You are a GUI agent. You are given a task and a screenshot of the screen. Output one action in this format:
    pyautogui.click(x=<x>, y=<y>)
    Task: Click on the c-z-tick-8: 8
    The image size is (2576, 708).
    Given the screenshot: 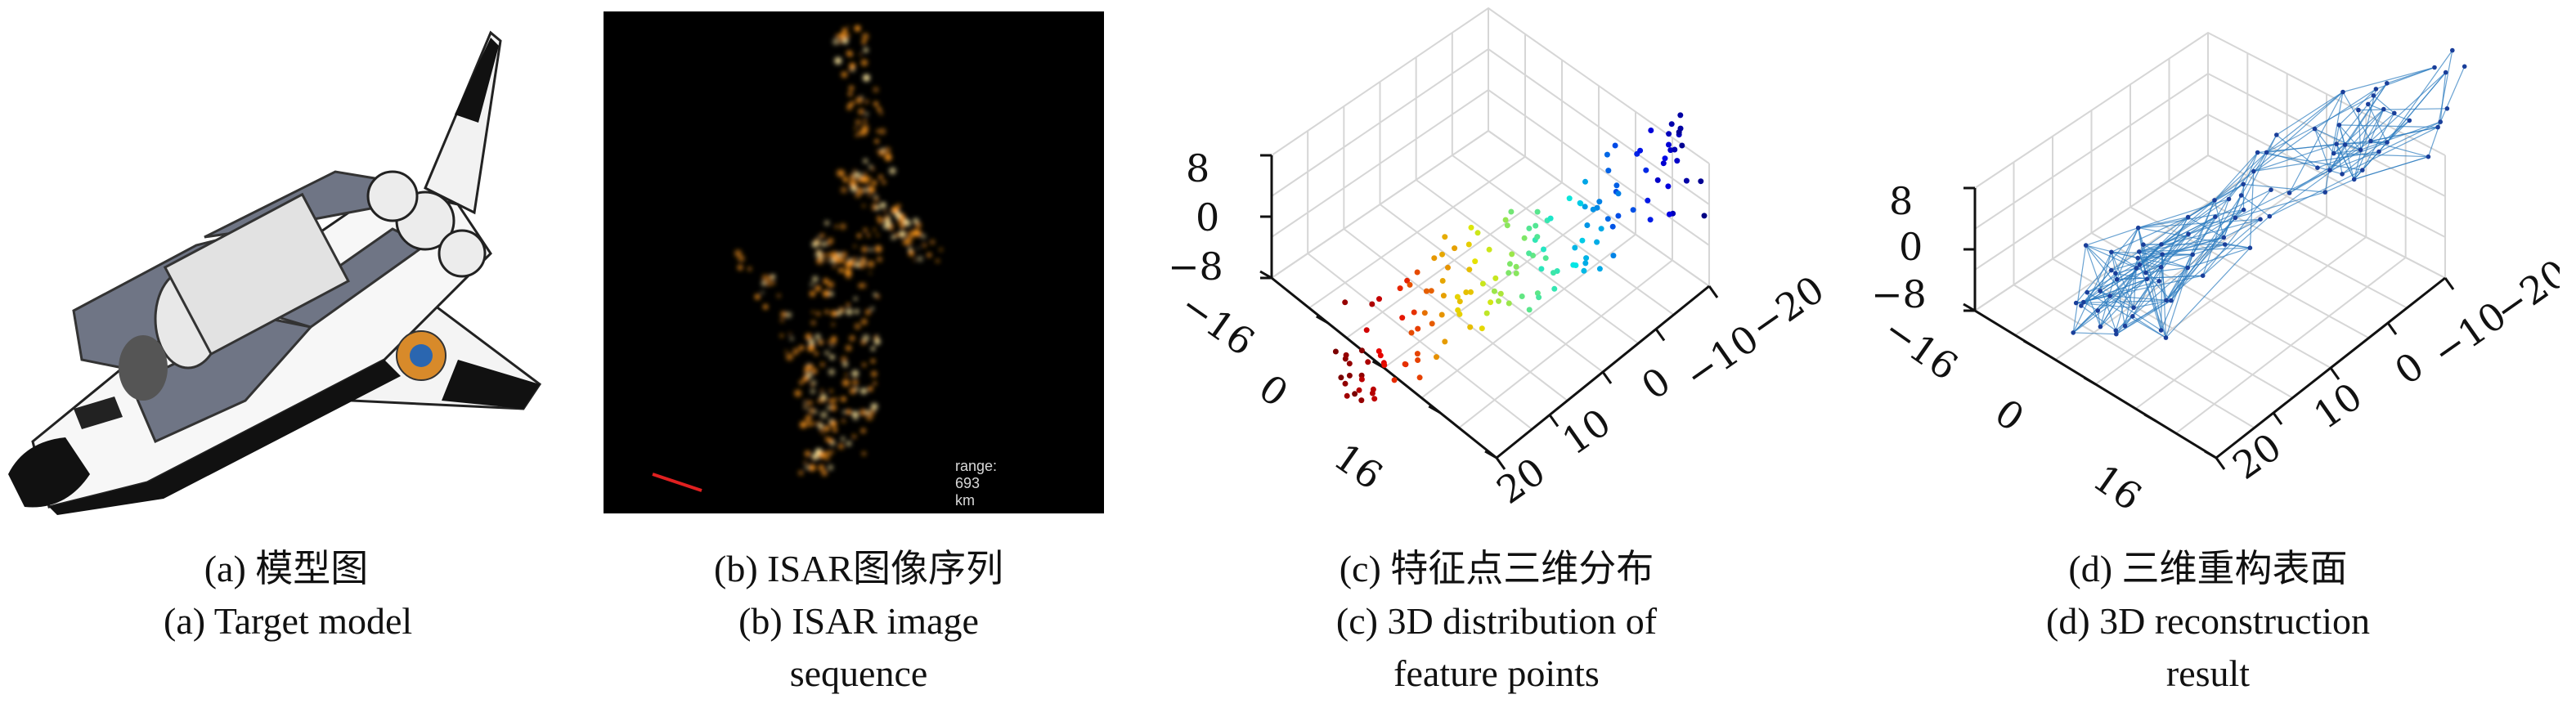 What is the action you would take?
    pyautogui.click(x=1197, y=168)
    